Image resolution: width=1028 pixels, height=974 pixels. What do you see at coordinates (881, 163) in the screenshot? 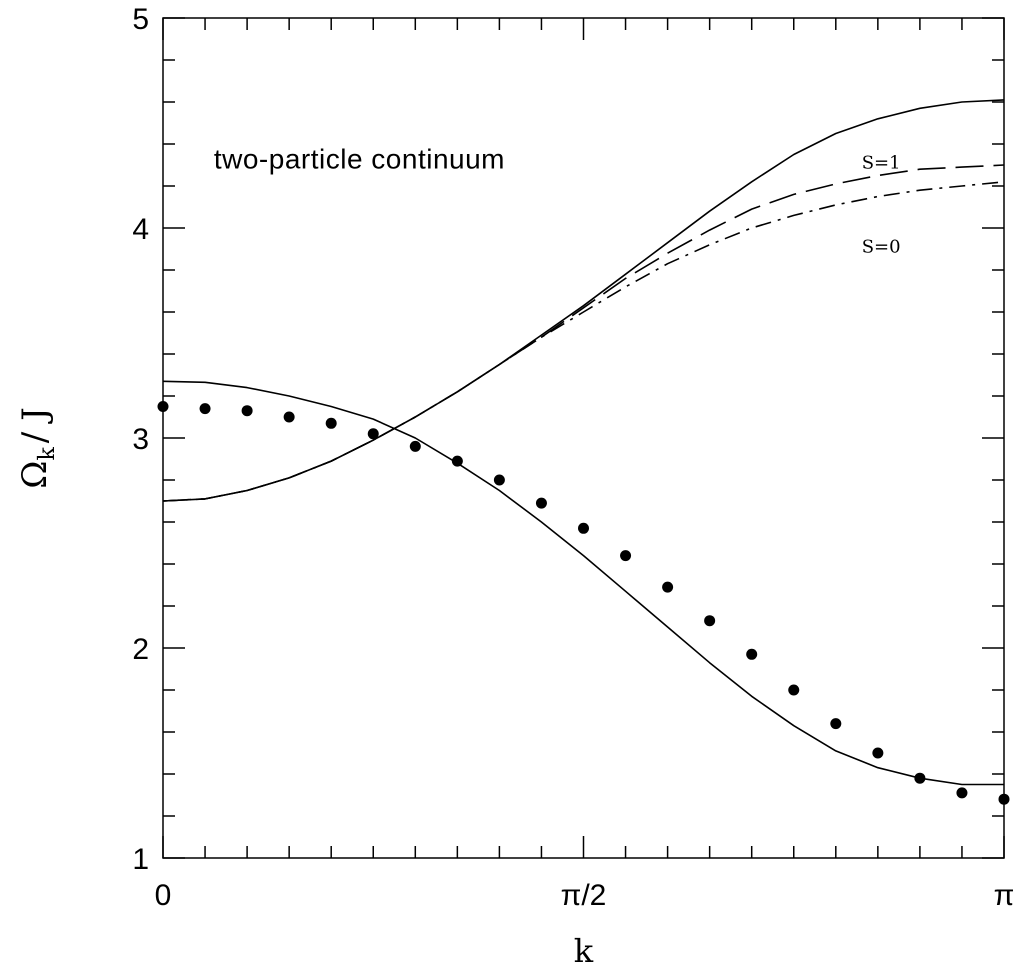
I see `annotation-label: S=1` at bounding box center [881, 163].